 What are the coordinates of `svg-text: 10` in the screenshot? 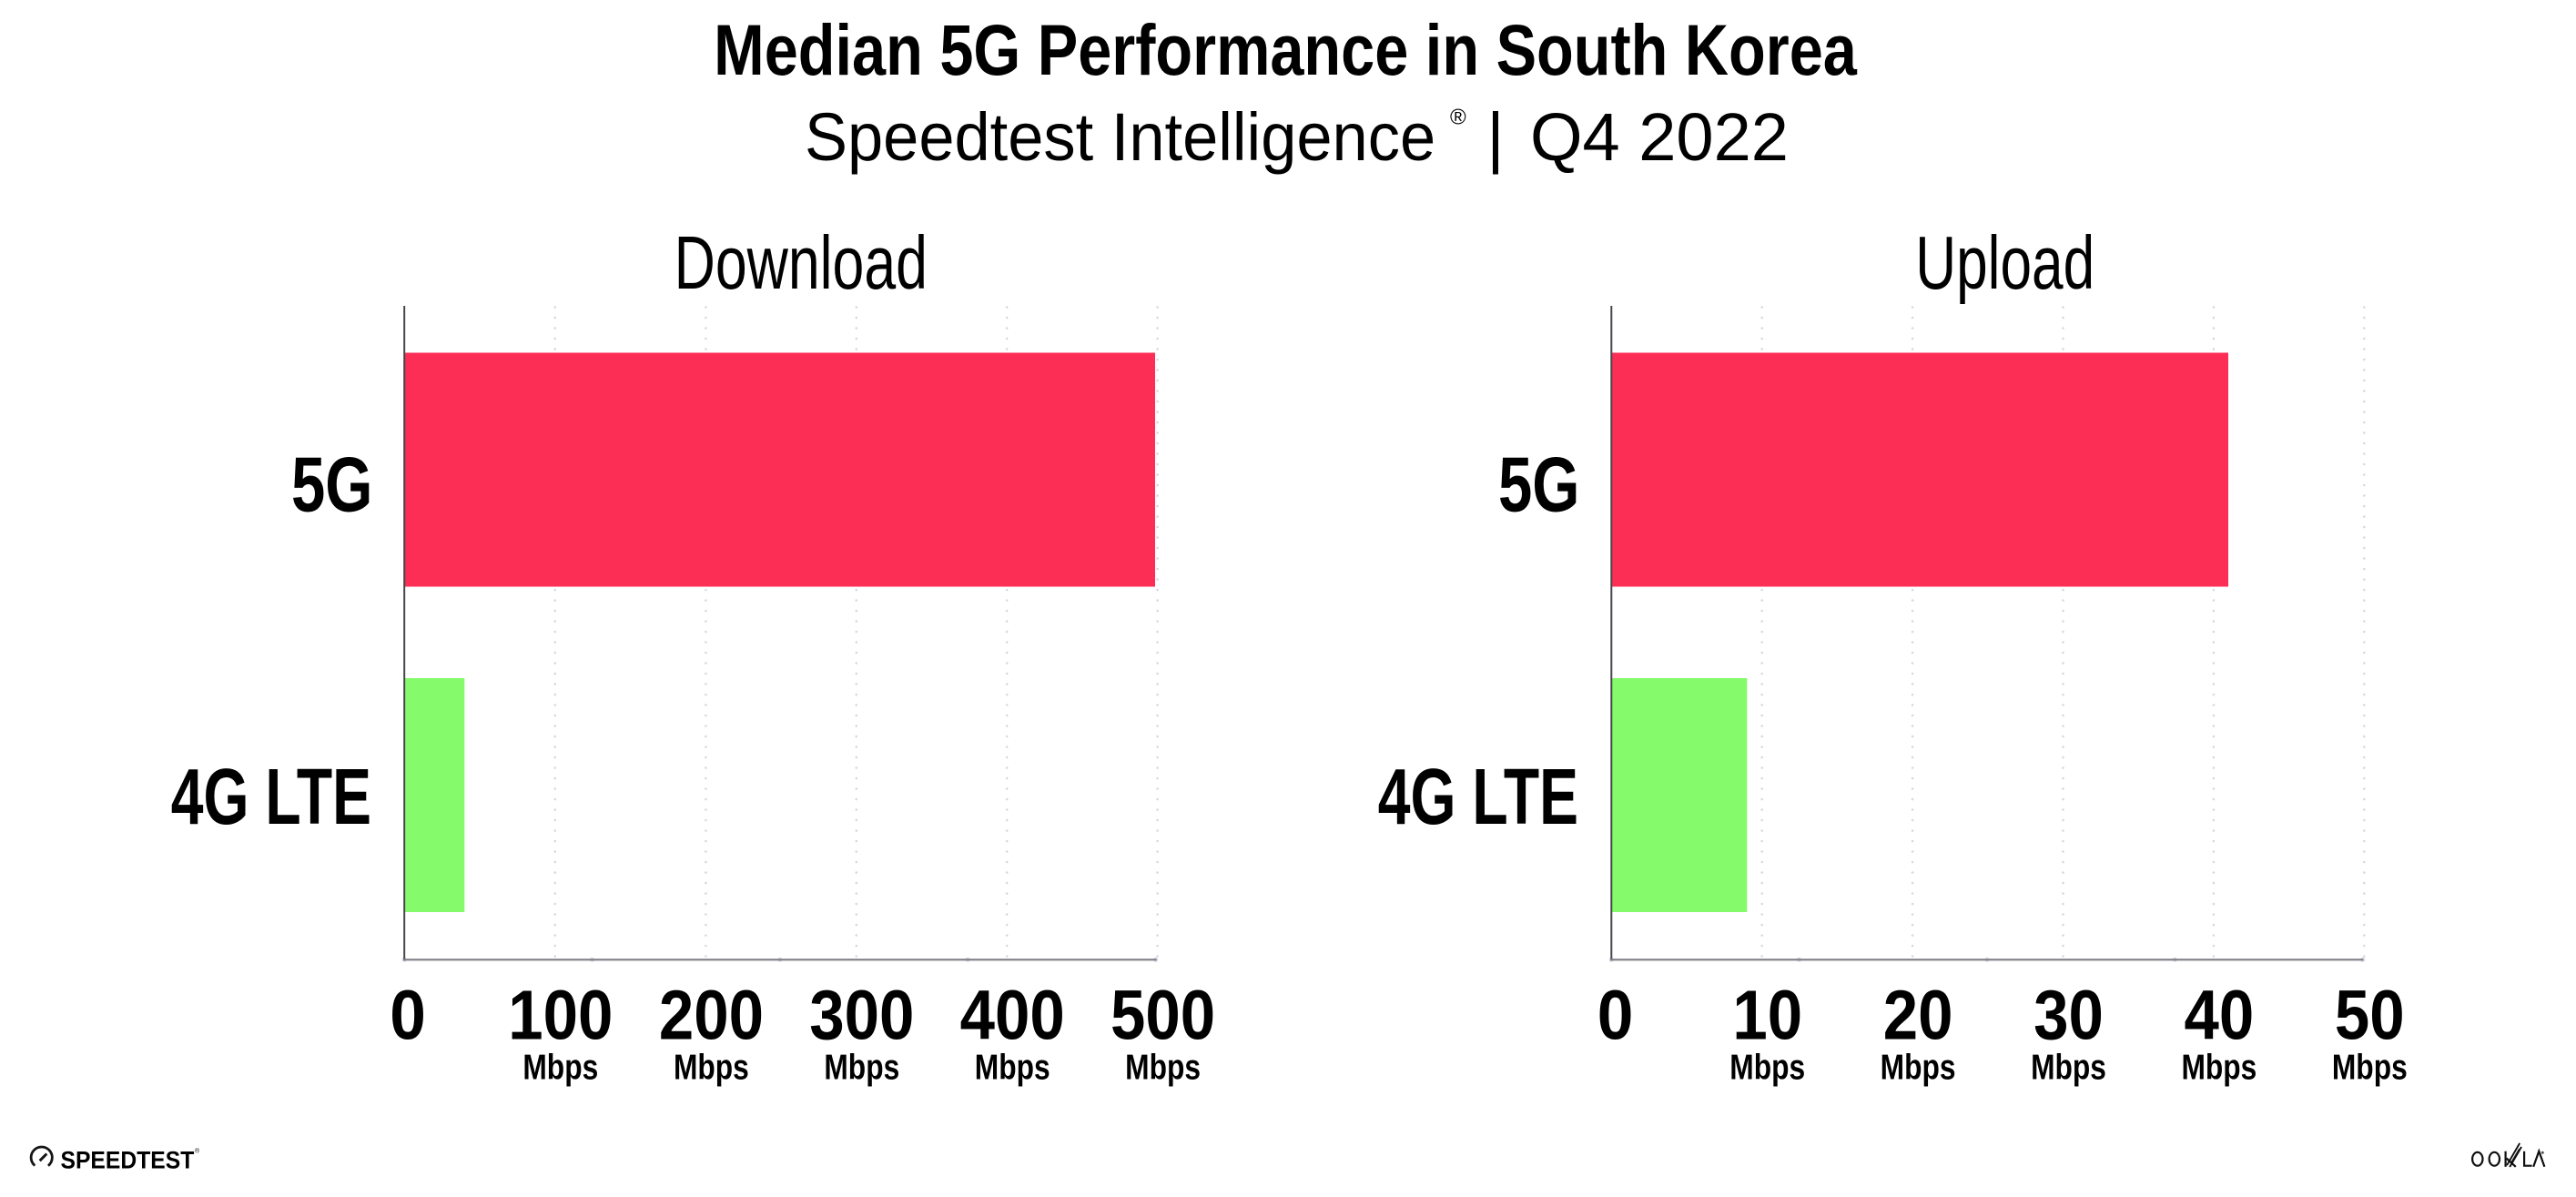 It's located at (1767, 1015).